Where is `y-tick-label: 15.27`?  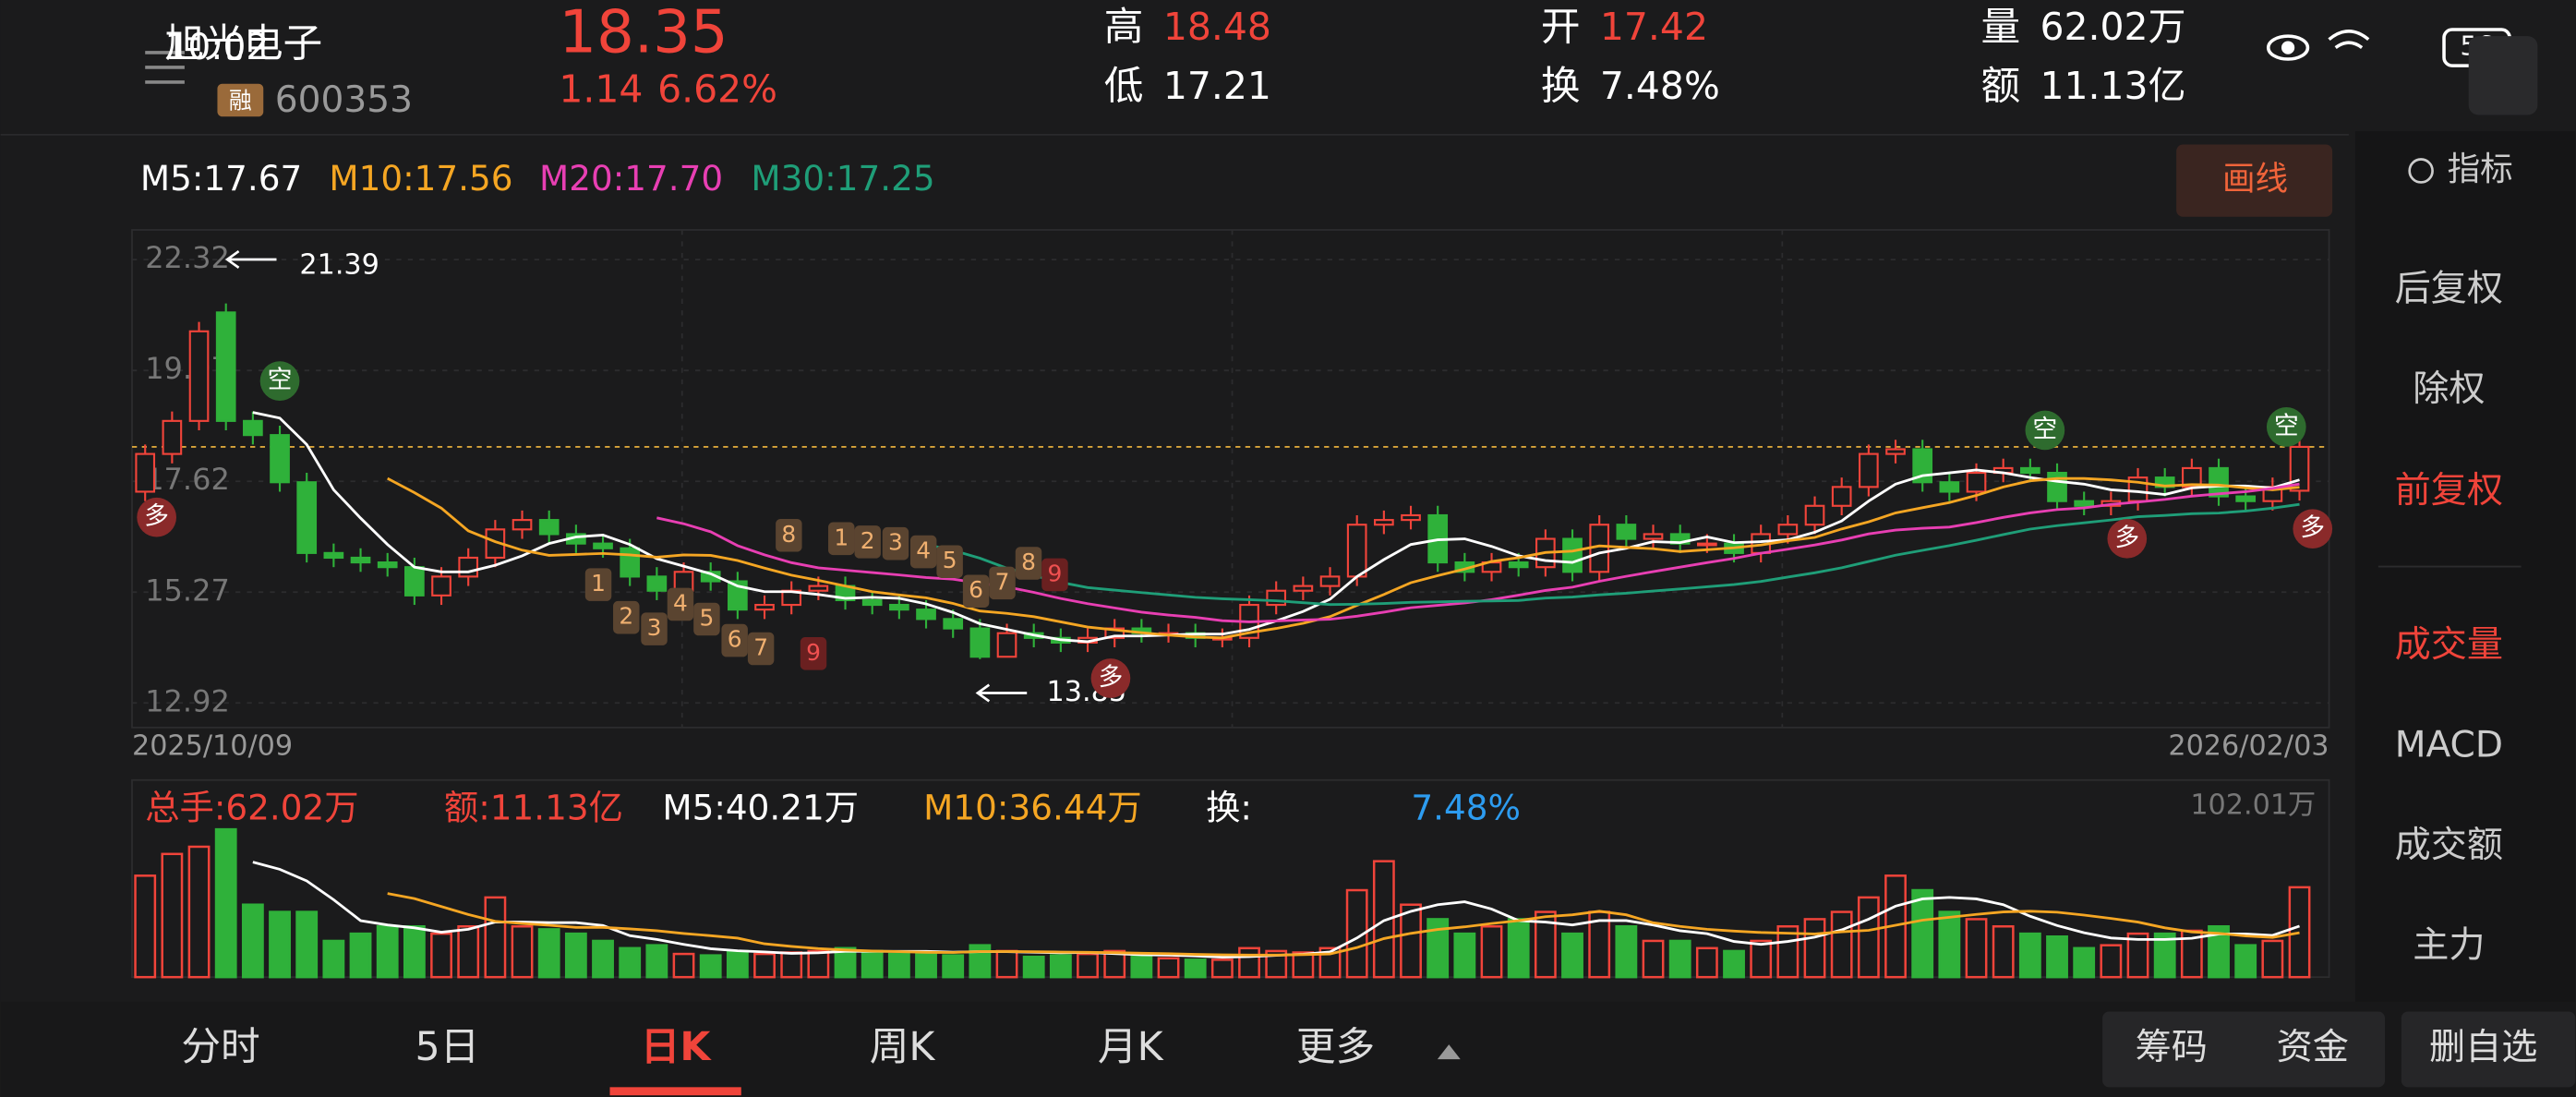
y-tick-label: 15.27 is located at coordinates (187, 590).